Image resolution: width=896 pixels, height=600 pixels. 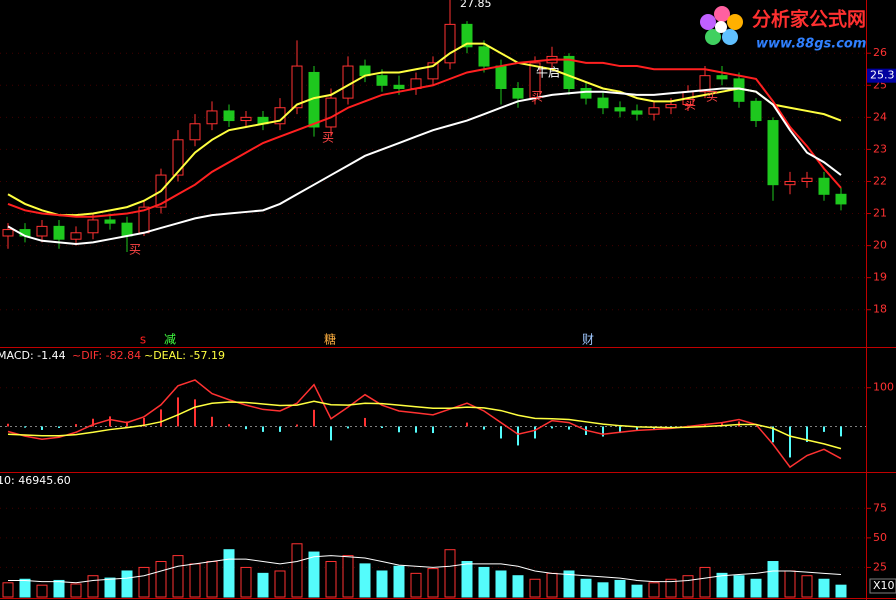 I want to click on y-tick-label: 26, so click(x=880, y=52).